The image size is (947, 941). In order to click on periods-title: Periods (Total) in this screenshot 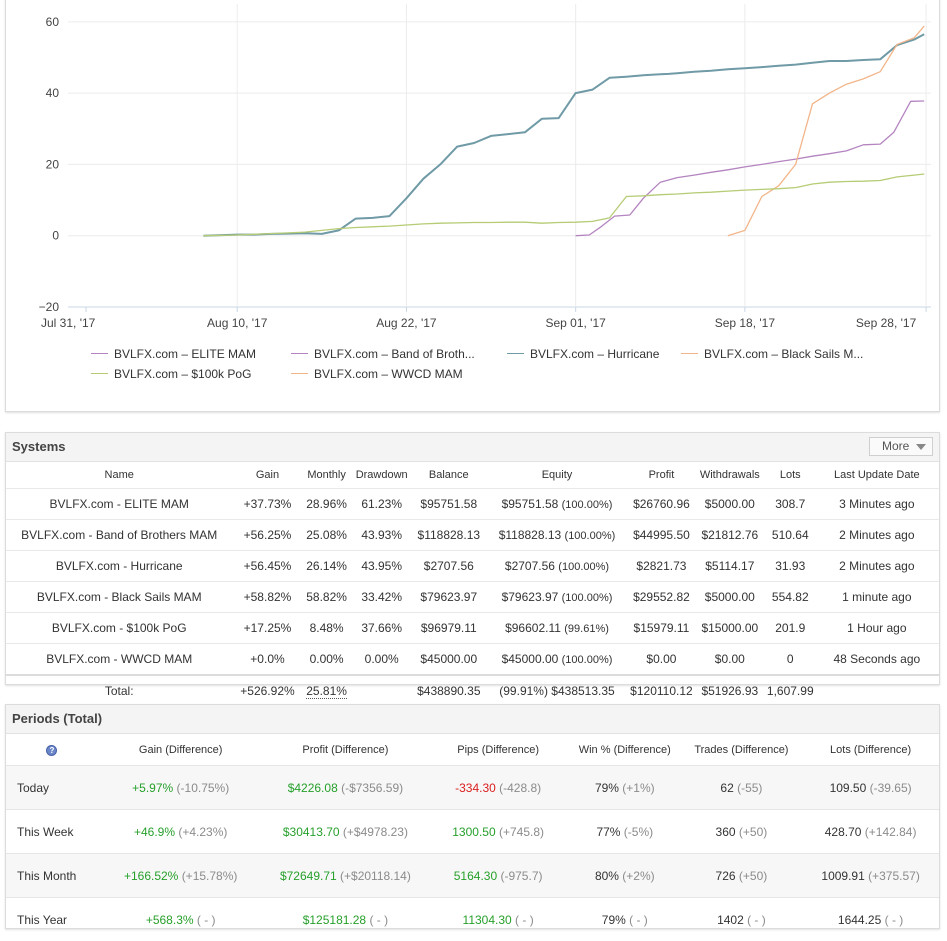, I will do `click(57, 718)`.